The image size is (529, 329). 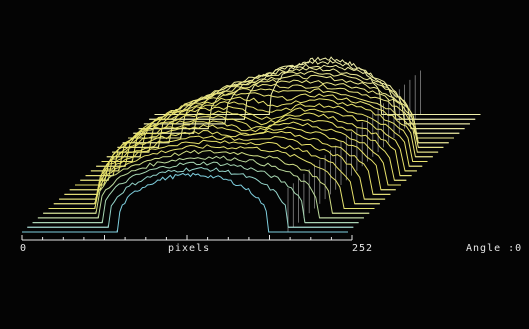 What do you see at coordinates (24, 248) in the screenshot?
I see `axis-min-label: 0` at bounding box center [24, 248].